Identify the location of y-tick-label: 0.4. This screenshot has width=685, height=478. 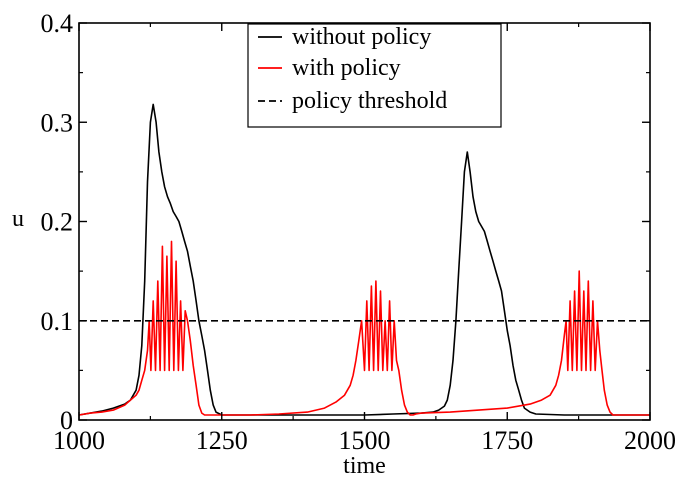
(57, 23).